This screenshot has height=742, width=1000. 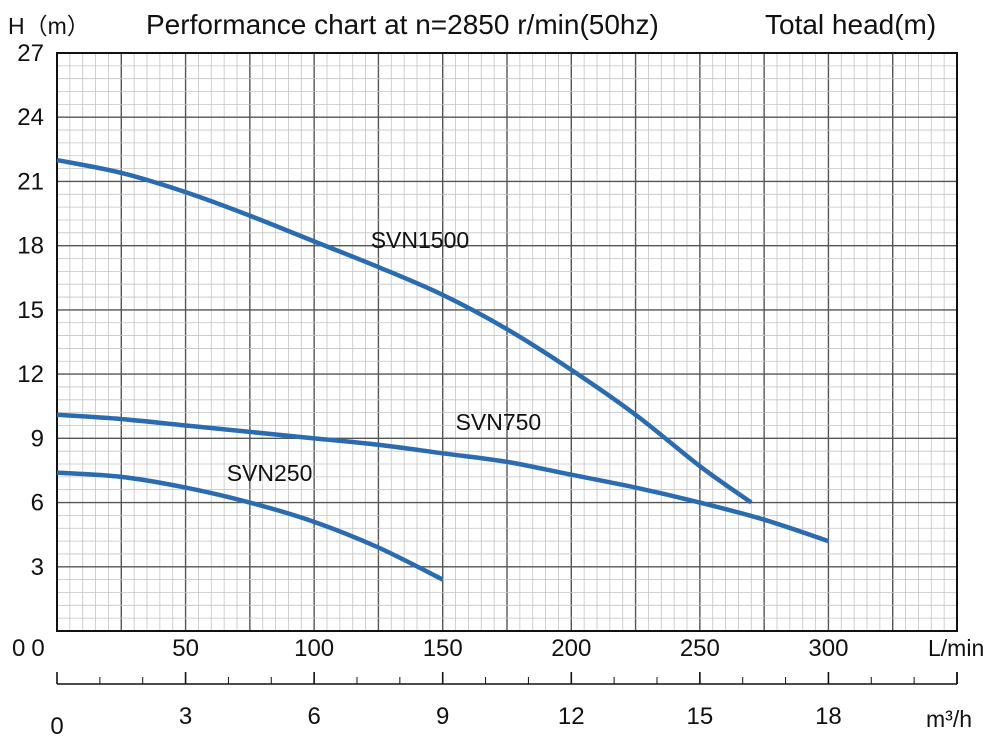 What do you see at coordinates (499, 422) in the screenshot?
I see `series-label-svn750: SVN750` at bounding box center [499, 422].